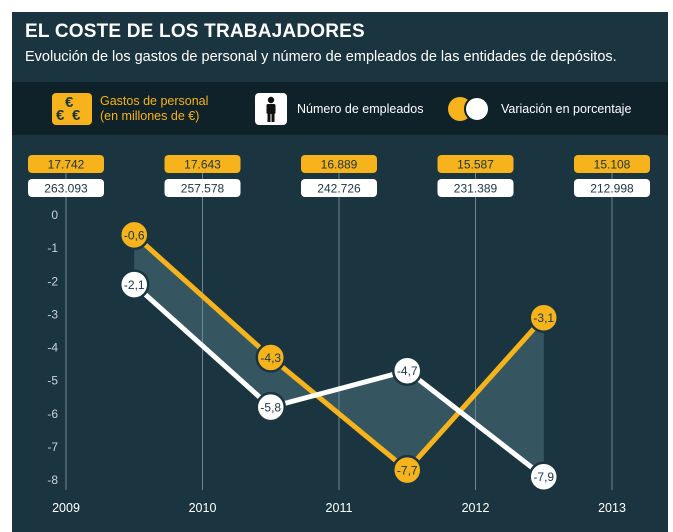  I want to click on x-tick-label-2012: 2012, so click(476, 508).